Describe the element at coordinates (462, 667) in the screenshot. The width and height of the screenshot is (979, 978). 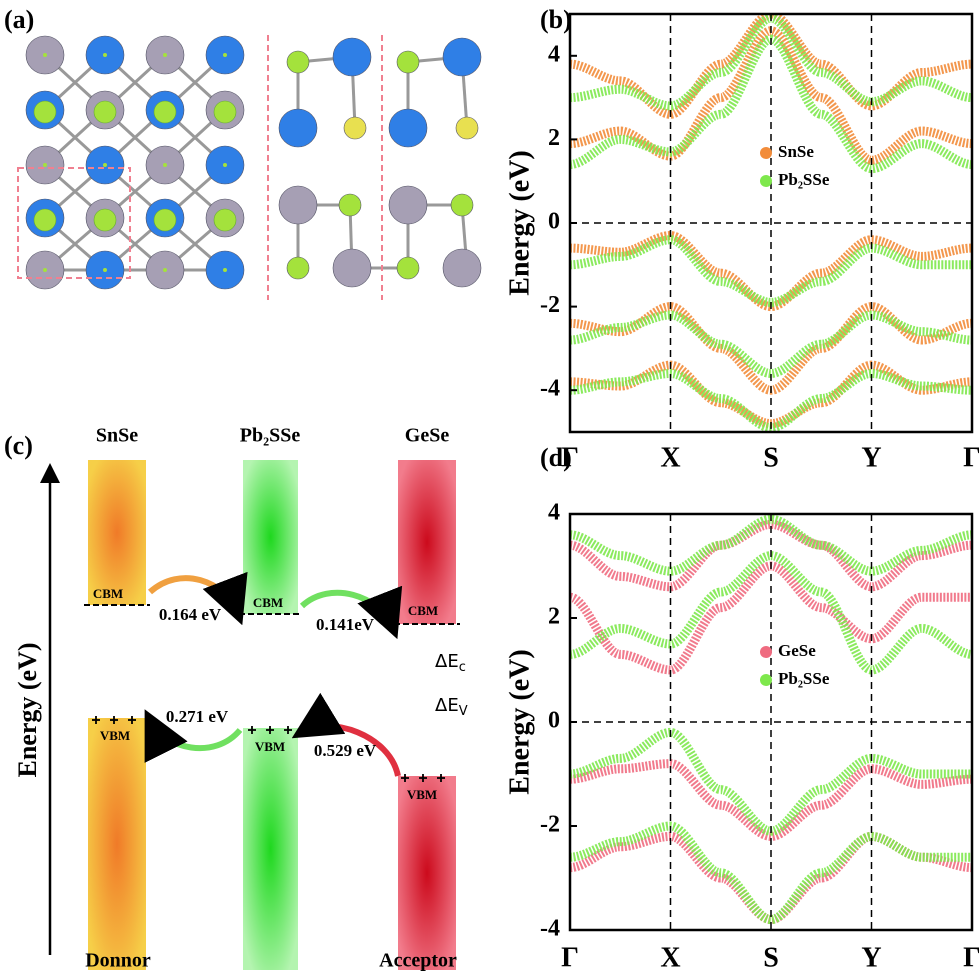
I see `delta-sub: c` at that location.